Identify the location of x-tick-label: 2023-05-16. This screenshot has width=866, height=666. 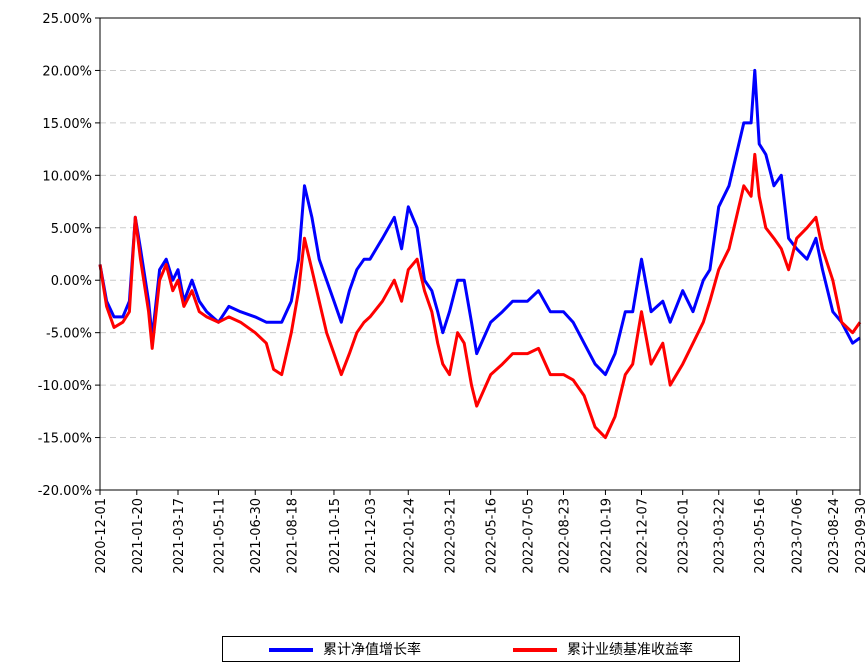
(760, 536).